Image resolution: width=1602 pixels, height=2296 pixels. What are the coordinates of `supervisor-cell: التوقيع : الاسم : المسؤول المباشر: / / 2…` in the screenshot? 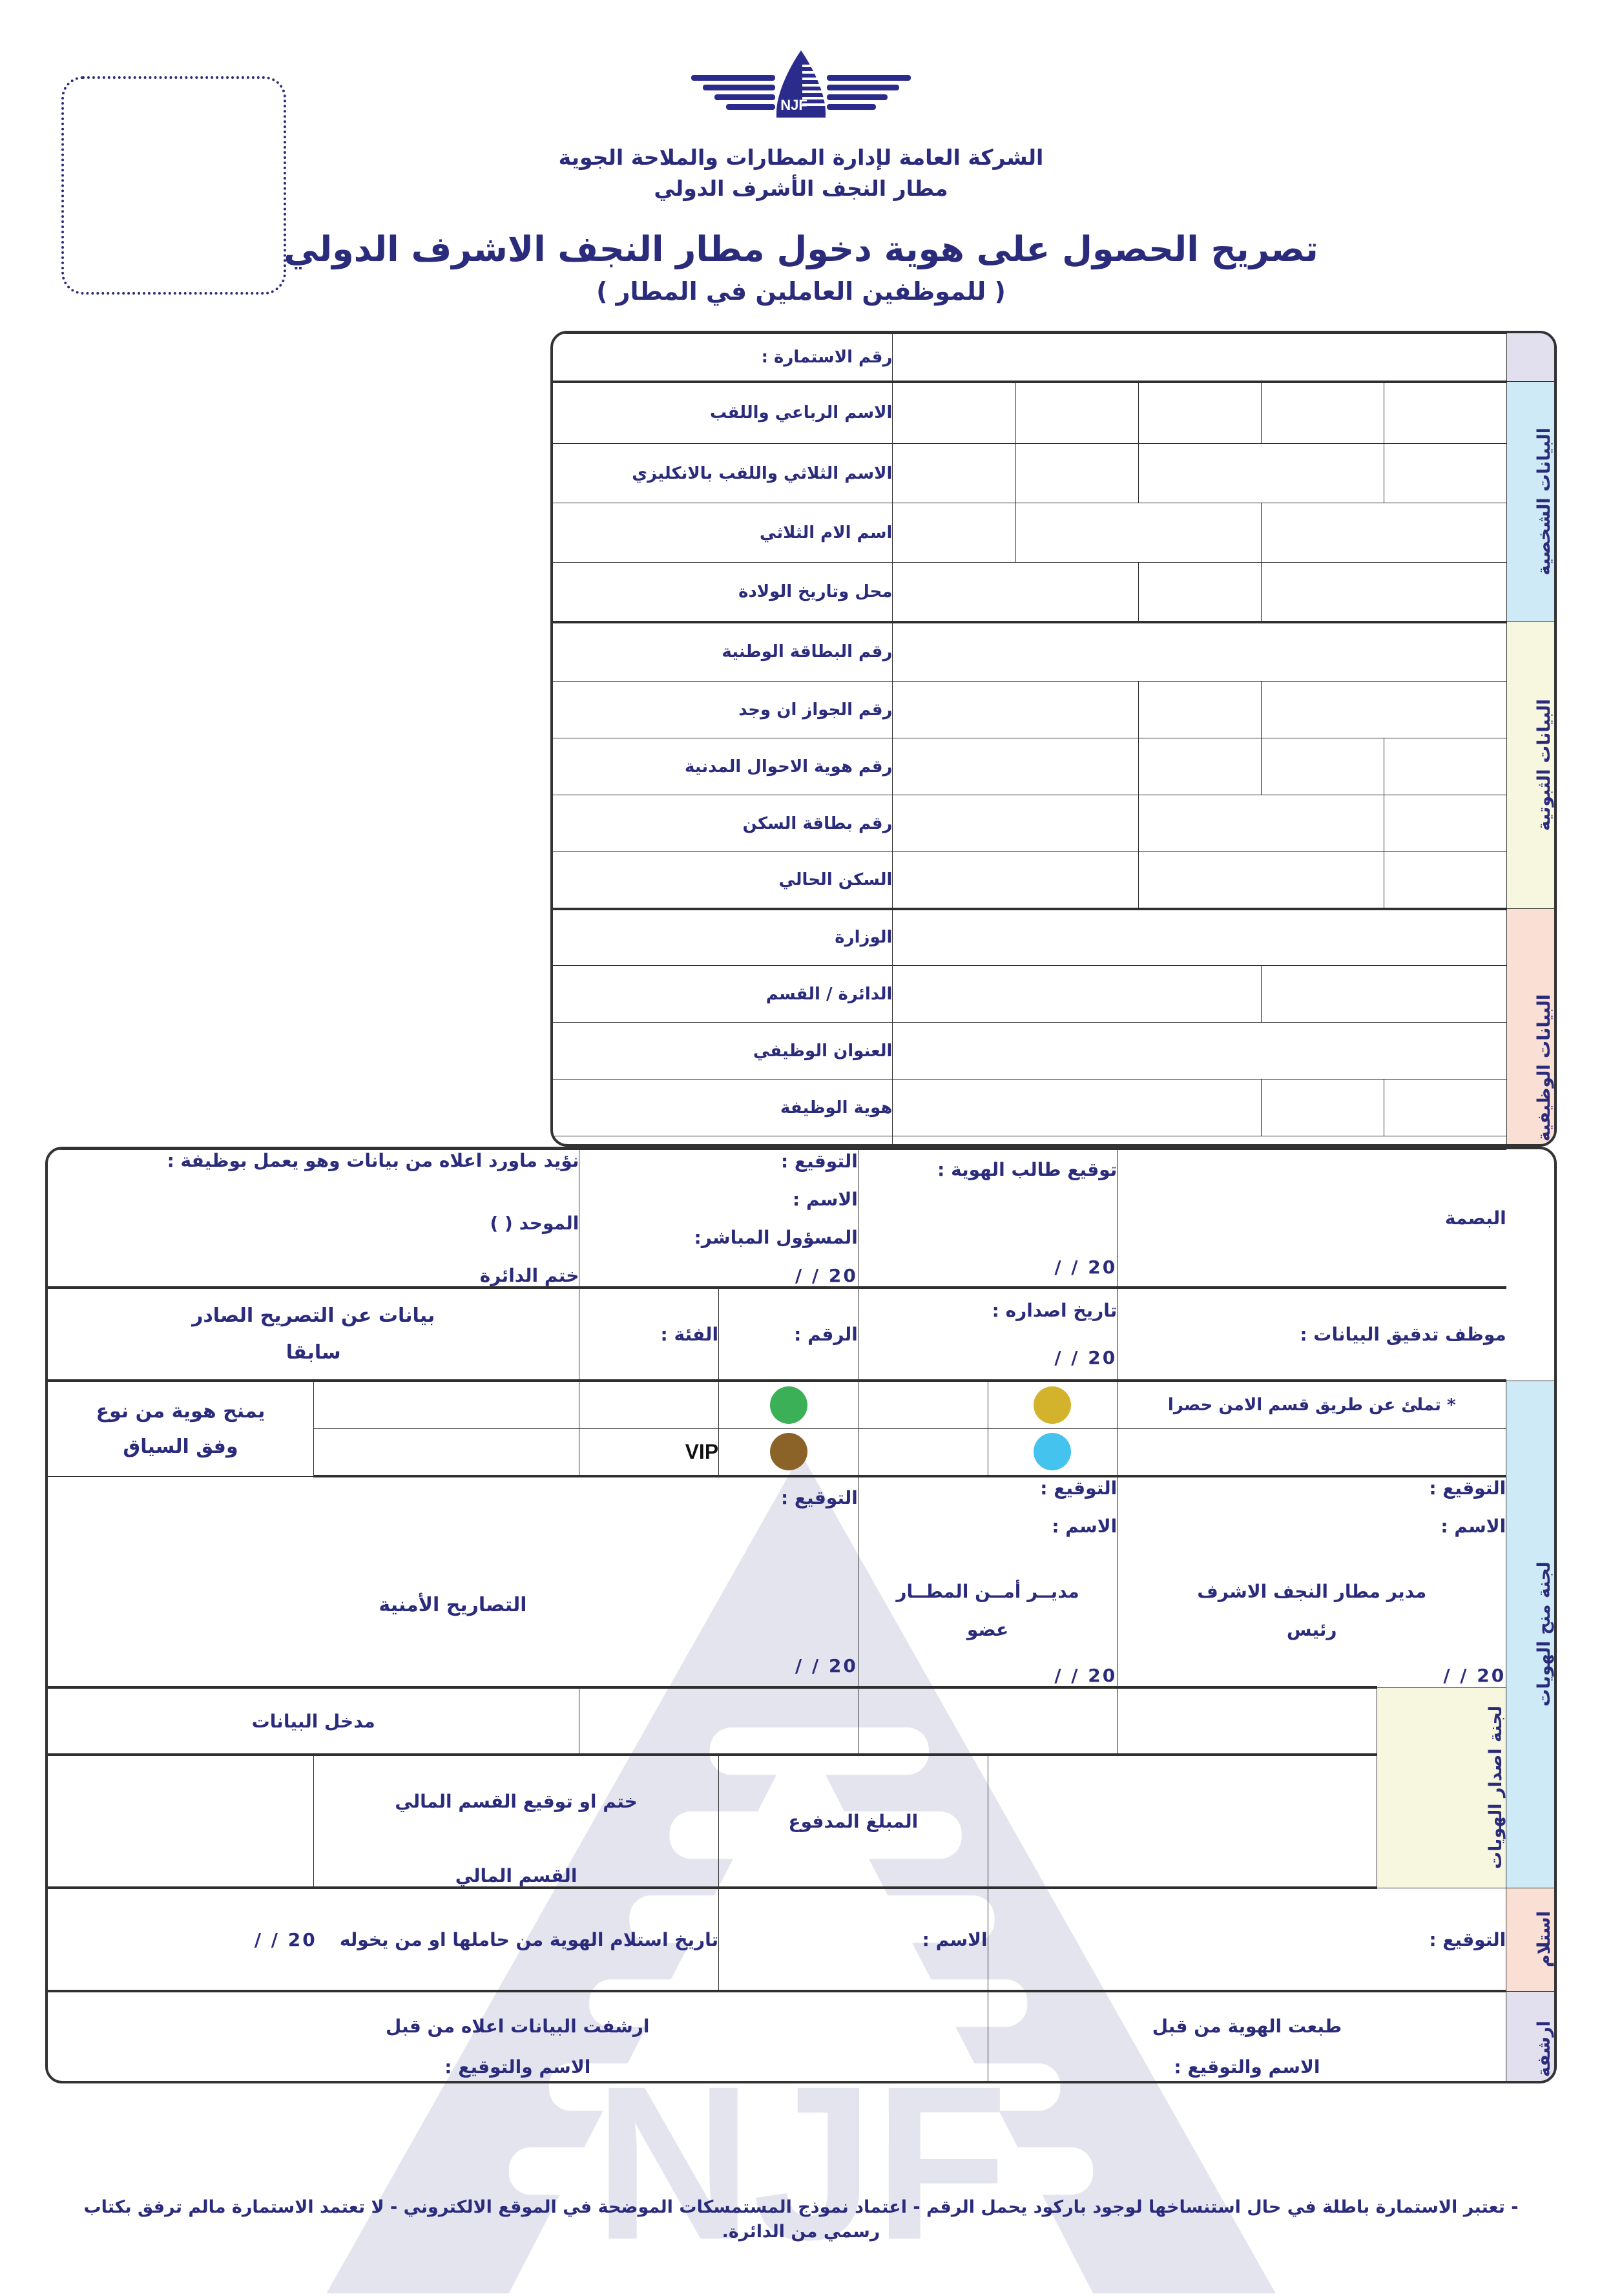 It's located at (718, 1219).